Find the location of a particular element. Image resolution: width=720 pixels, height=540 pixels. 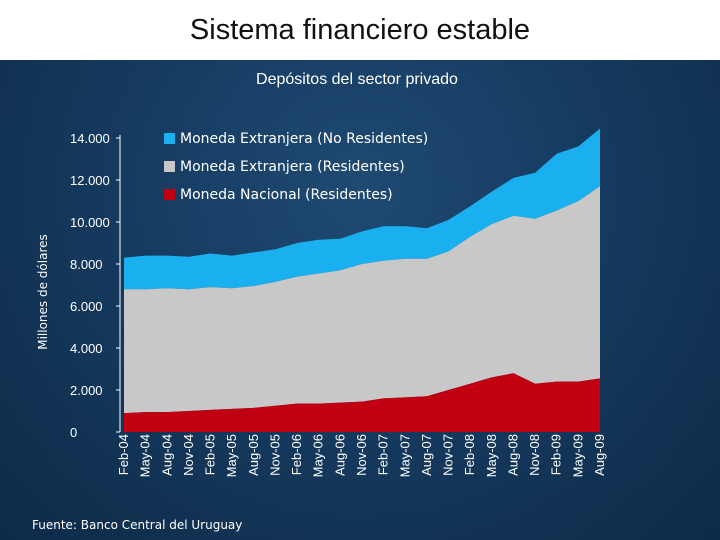

x-tick-label: May-04 is located at coordinates (145, 455).